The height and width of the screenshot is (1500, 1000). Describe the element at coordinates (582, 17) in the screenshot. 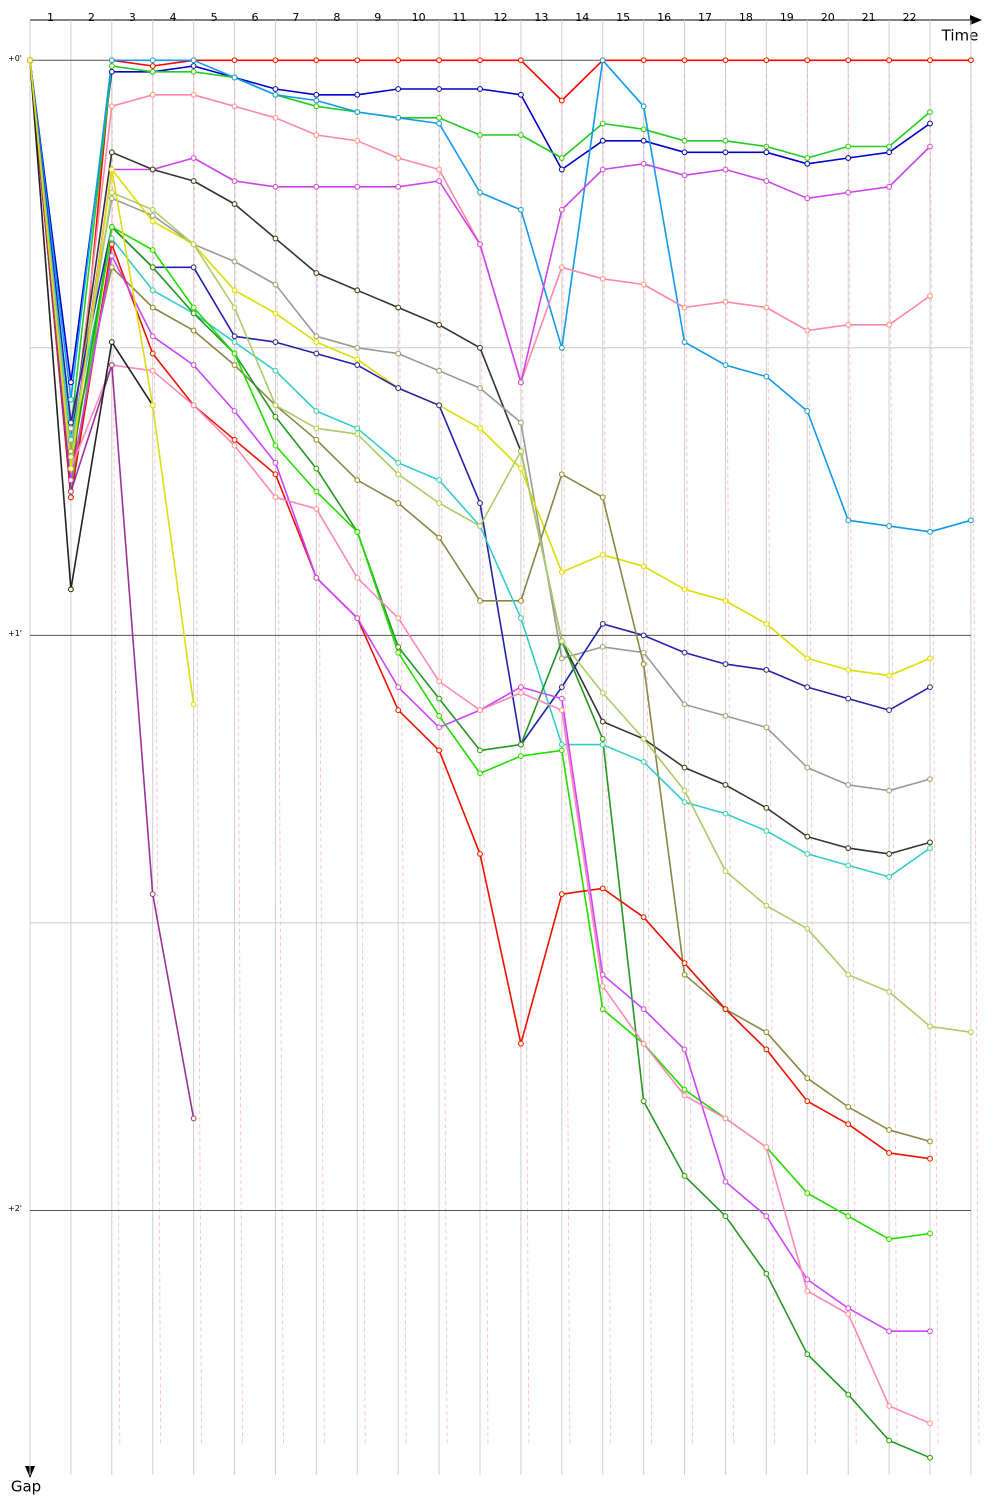

I see `x-tick-label: 14` at that location.